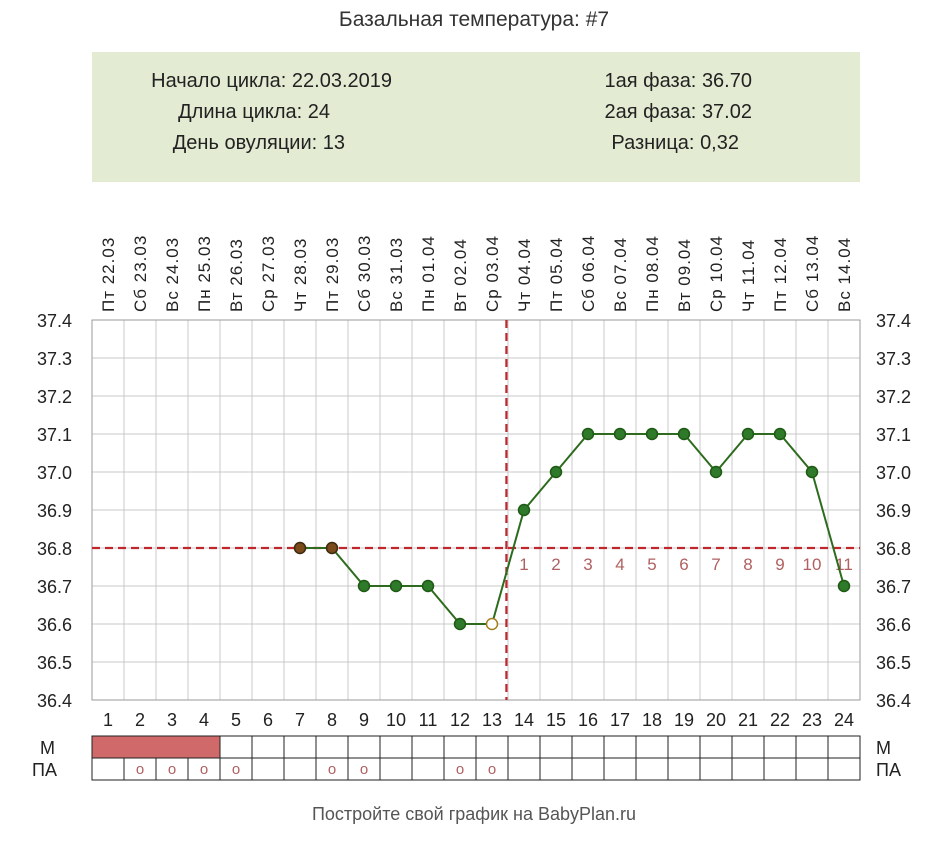  What do you see at coordinates (716, 273) in the screenshot?
I see `date-label: Ср 10.04` at bounding box center [716, 273].